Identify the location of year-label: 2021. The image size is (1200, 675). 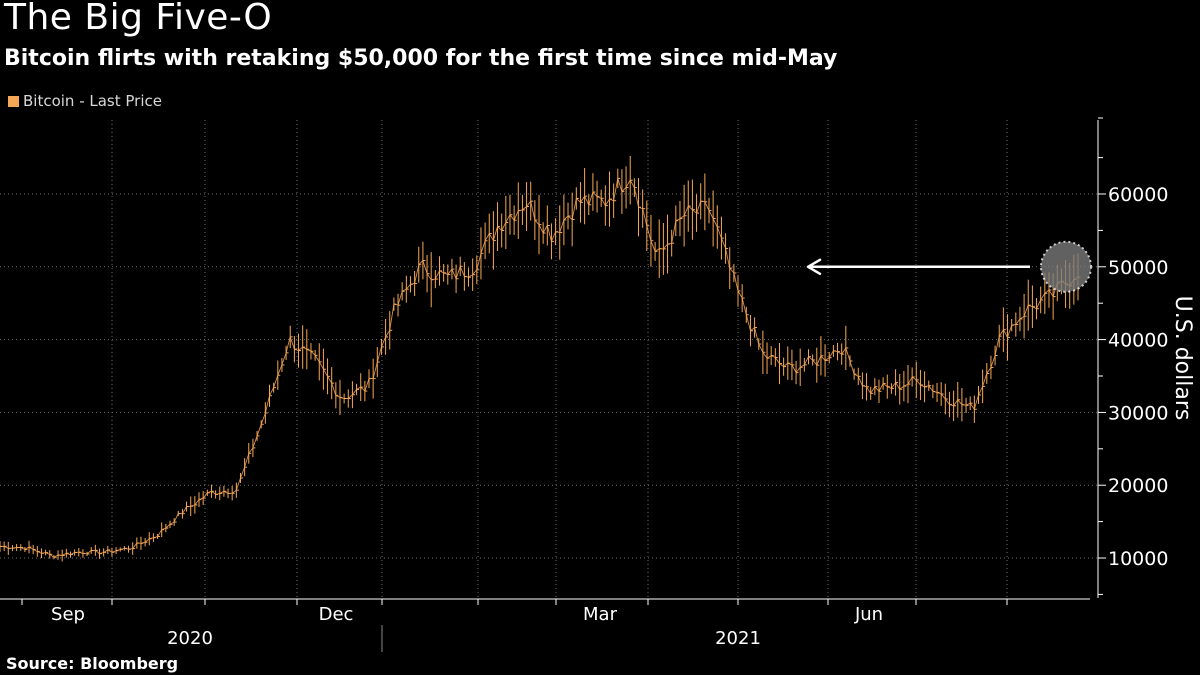
(738, 638).